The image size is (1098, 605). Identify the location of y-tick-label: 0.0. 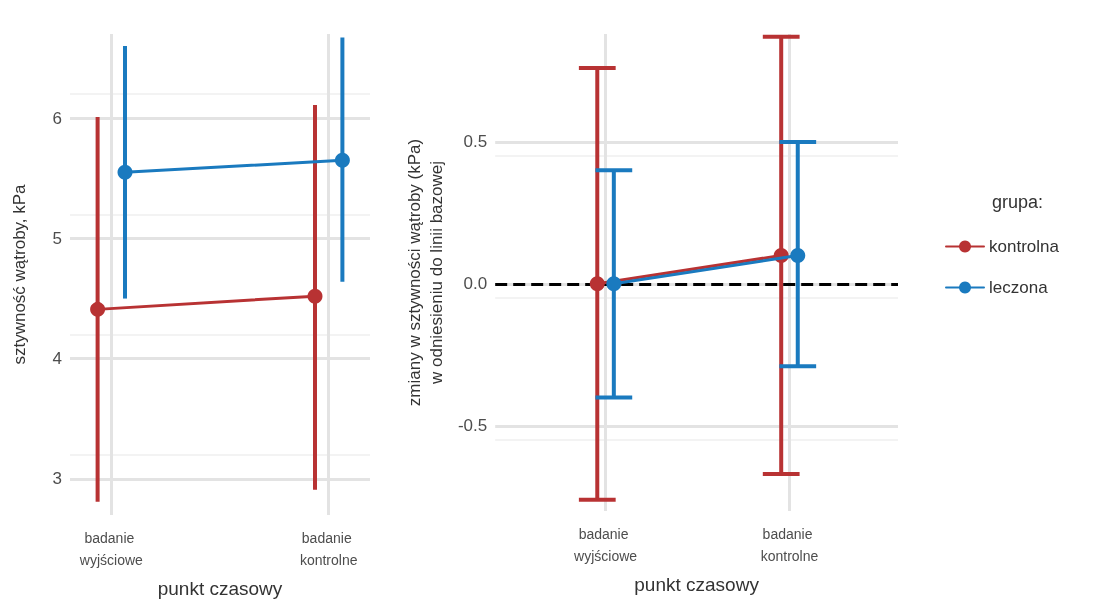
(475, 284).